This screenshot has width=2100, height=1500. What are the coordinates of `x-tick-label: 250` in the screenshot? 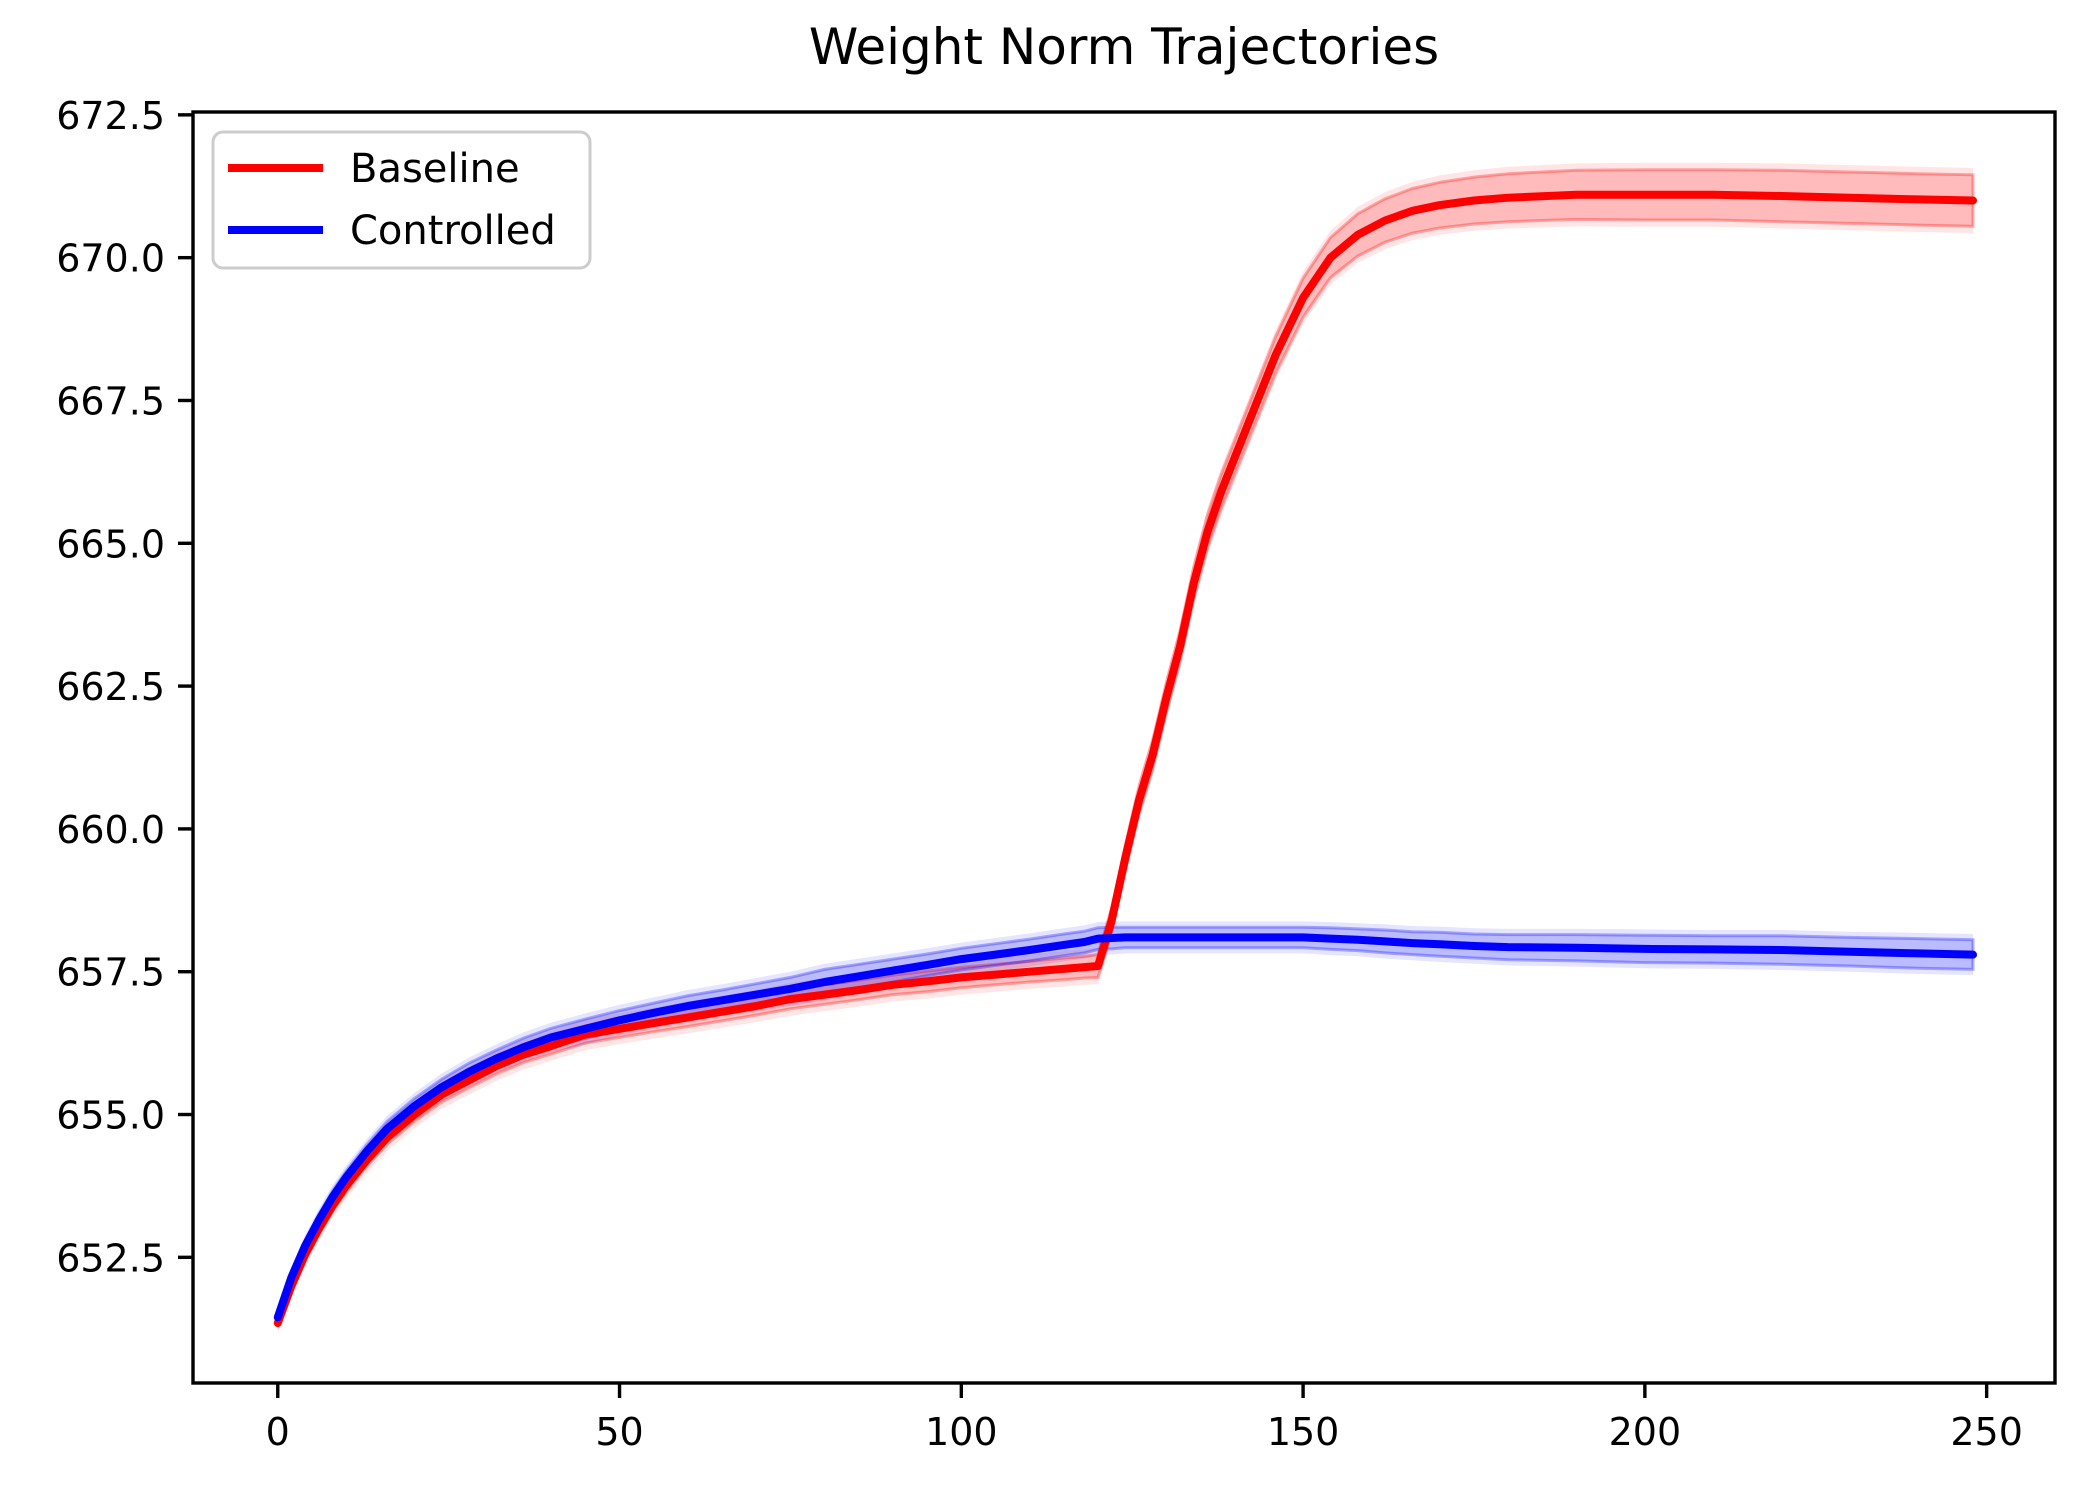 It's located at (1986, 1432).